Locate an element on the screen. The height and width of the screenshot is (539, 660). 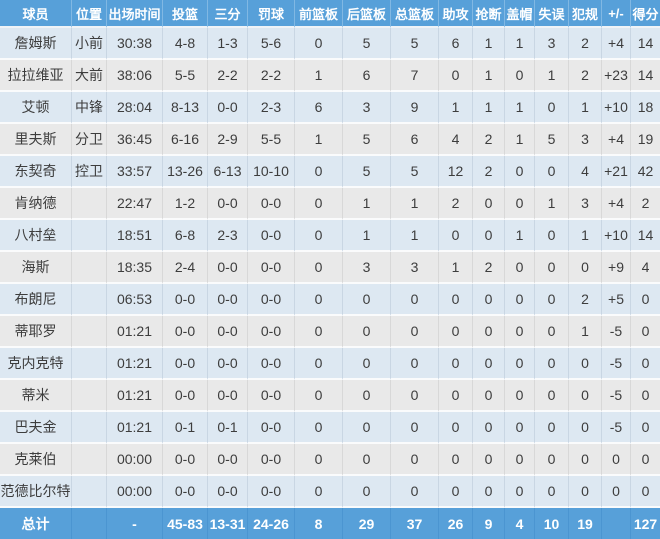
stat-cell: +4 is located at coordinates (616, 140).